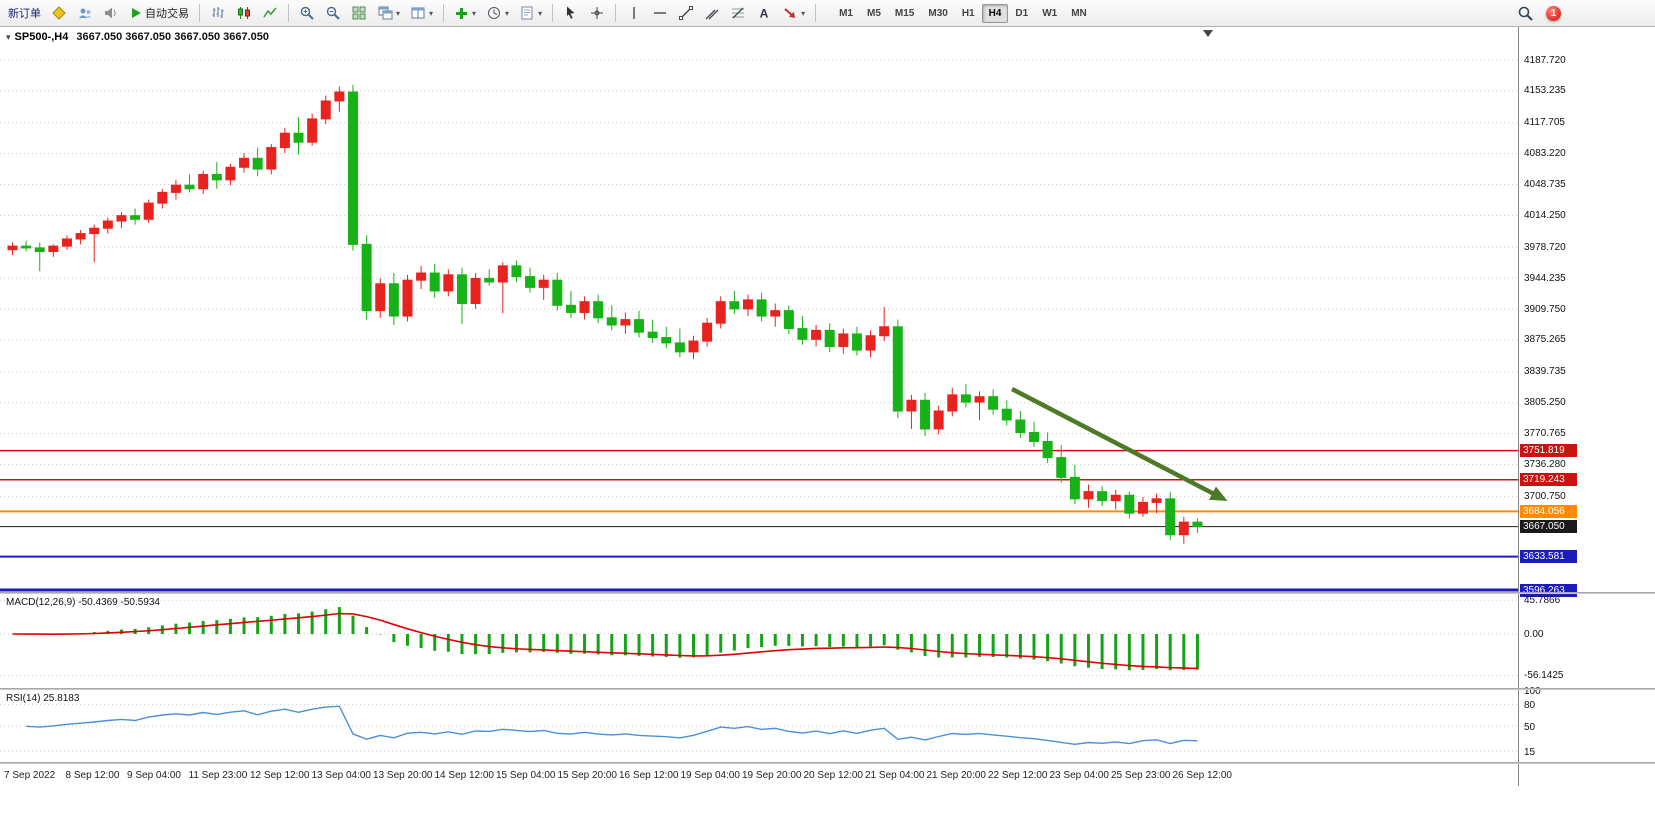 The image size is (1655, 828). Describe the element at coordinates (846, 13) in the screenshot. I see `timeframe-m1: M1` at that location.